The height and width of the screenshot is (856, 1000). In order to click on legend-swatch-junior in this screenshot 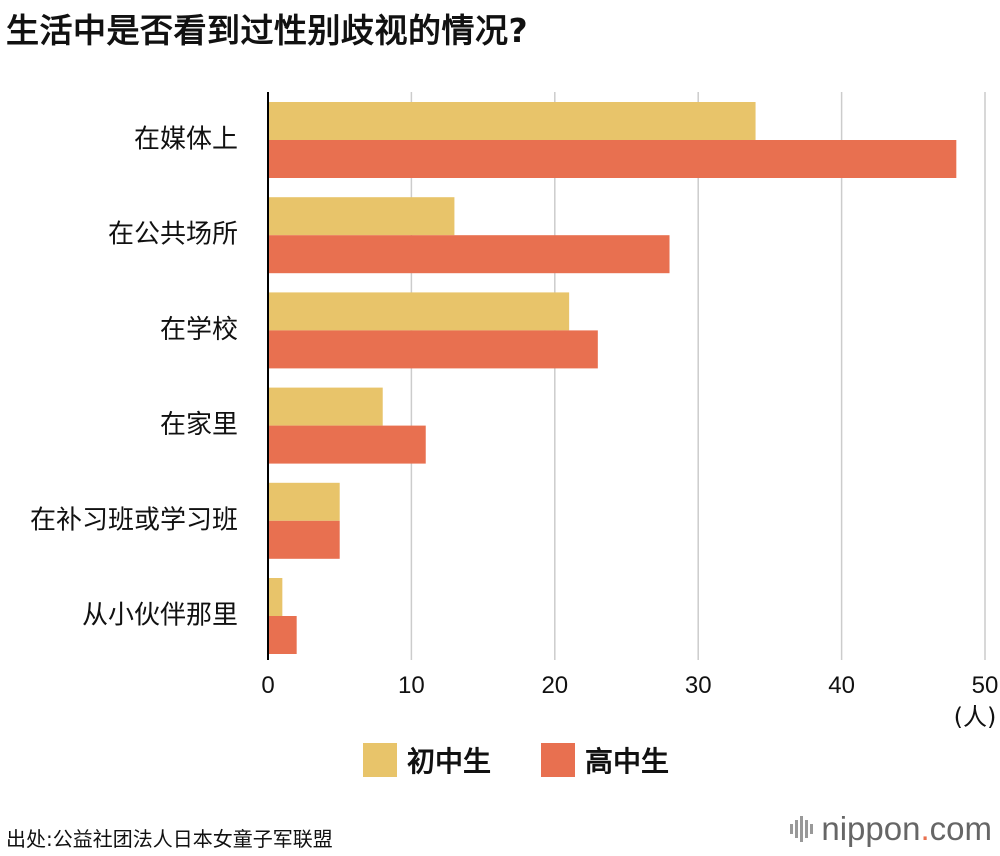, I will do `click(380, 760)`.